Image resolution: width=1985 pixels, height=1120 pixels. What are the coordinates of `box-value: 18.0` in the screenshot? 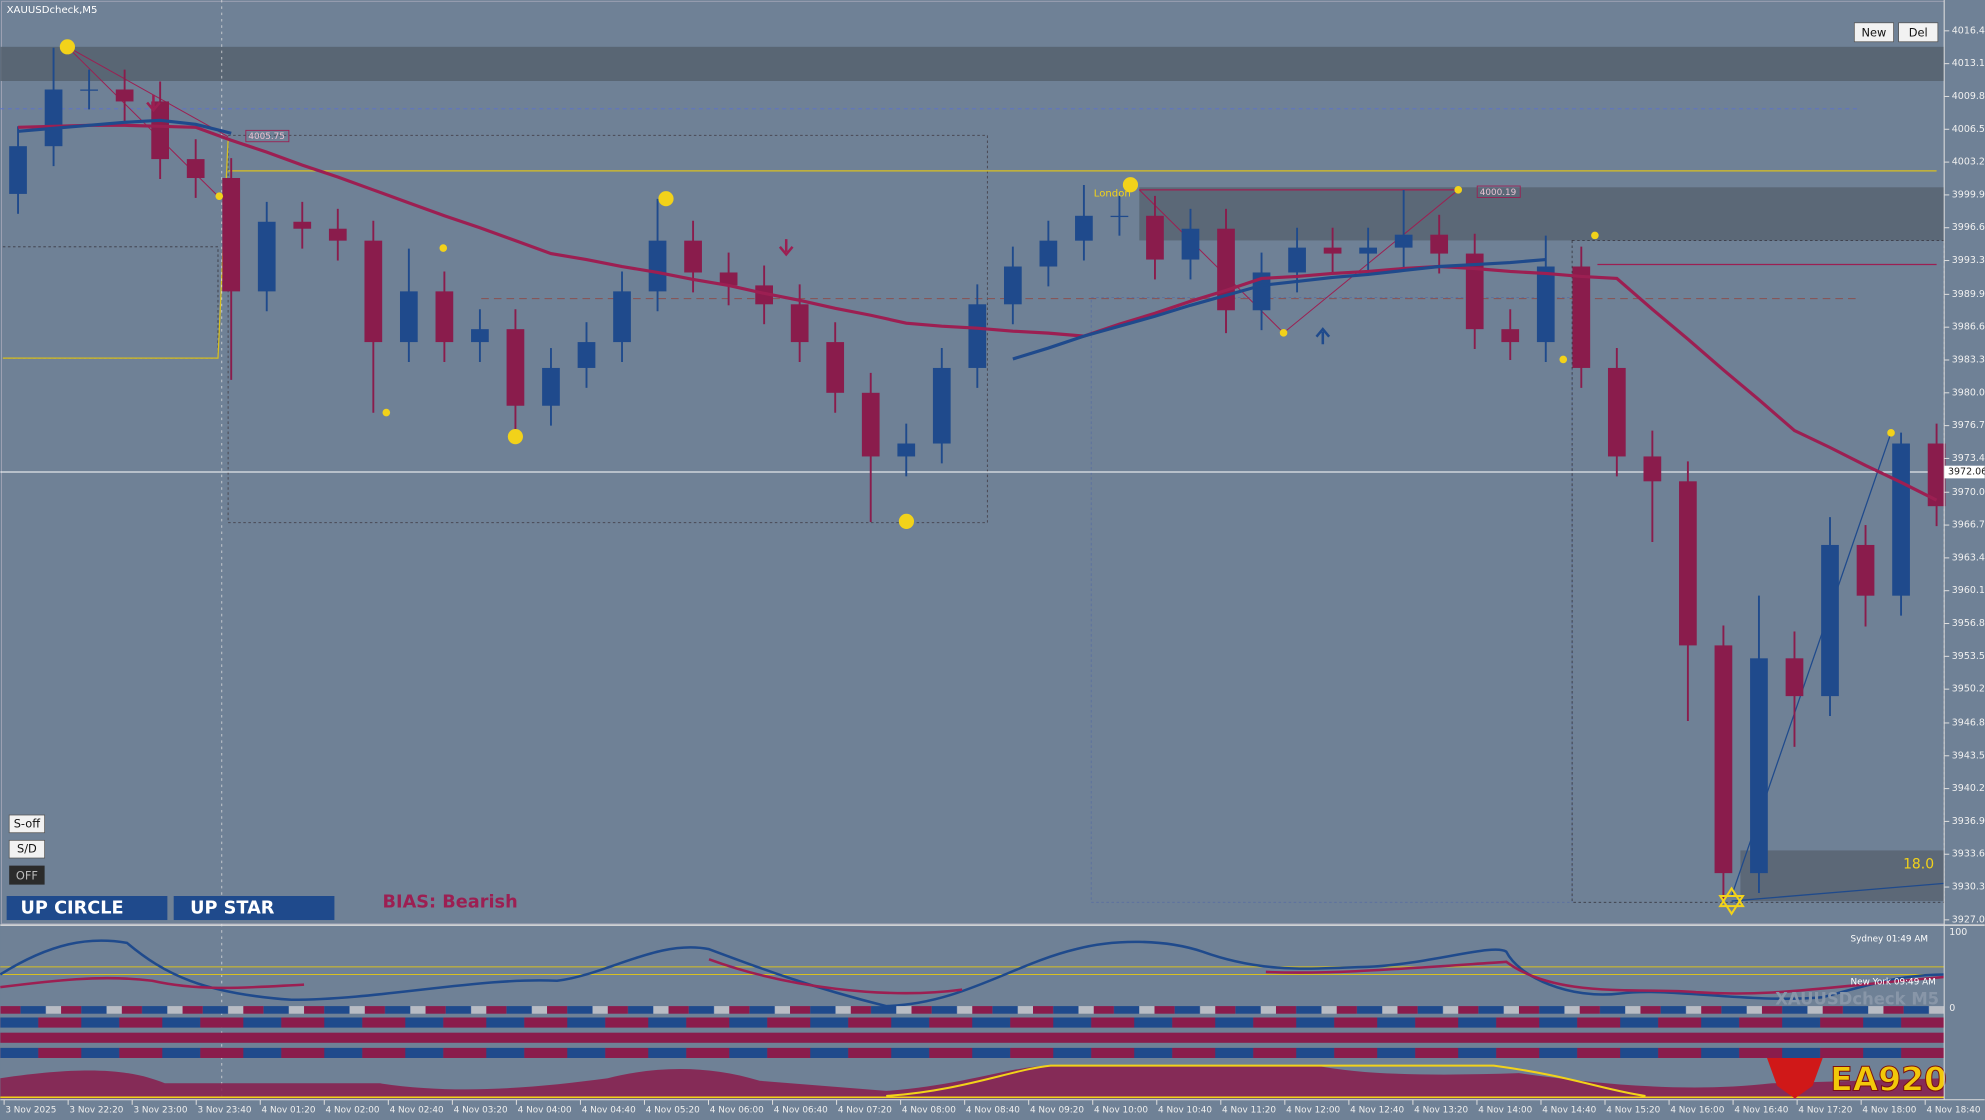 It's located at (1918, 864).